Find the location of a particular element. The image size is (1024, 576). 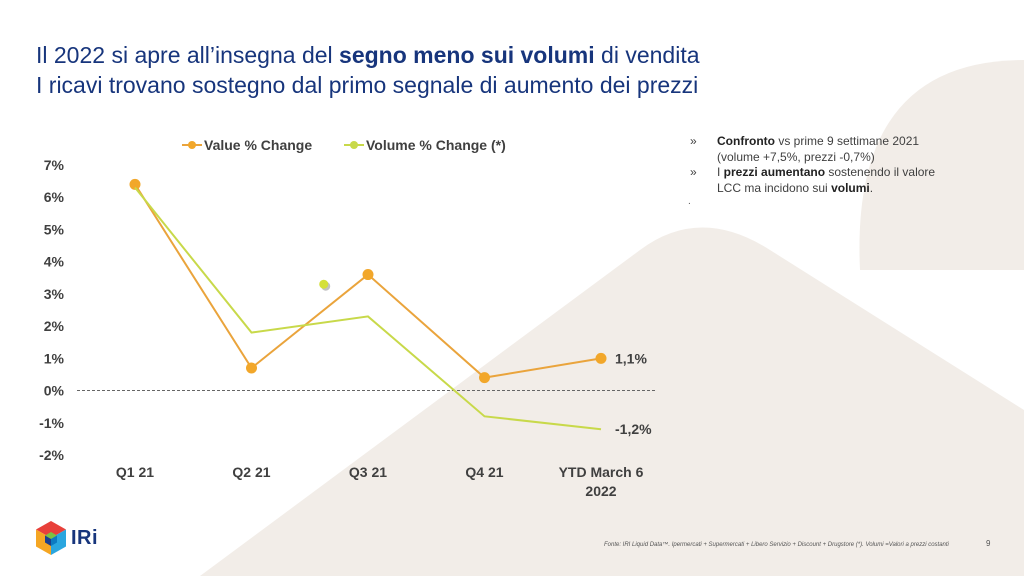

title-line1-bold: segno meno sui volumi is located at coordinates (467, 55).